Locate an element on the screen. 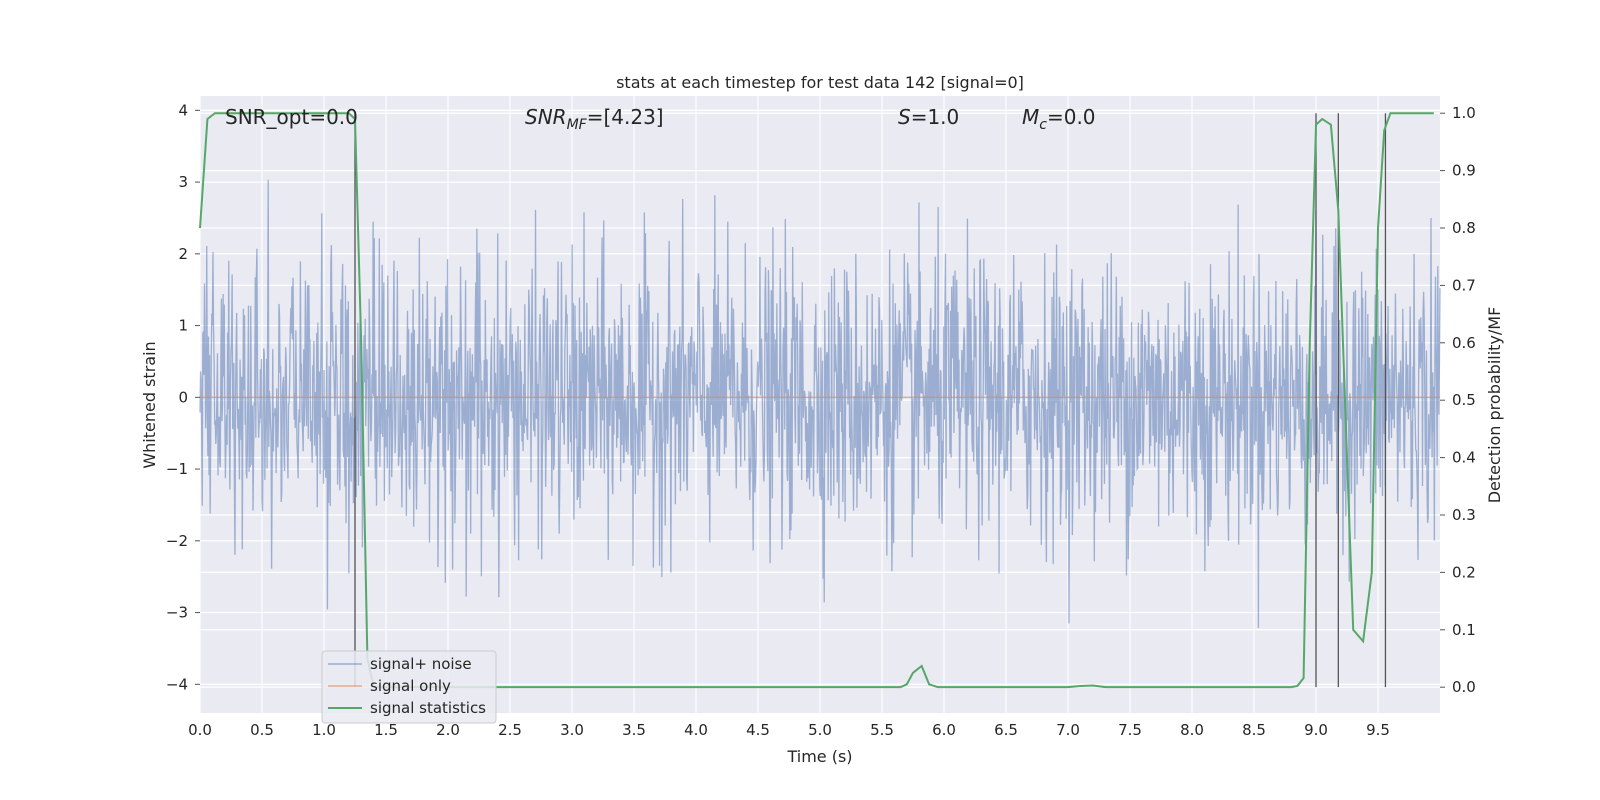 The image size is (1600, 800). x-tick-label: 6.5 is located at coordinates (1006, 730).